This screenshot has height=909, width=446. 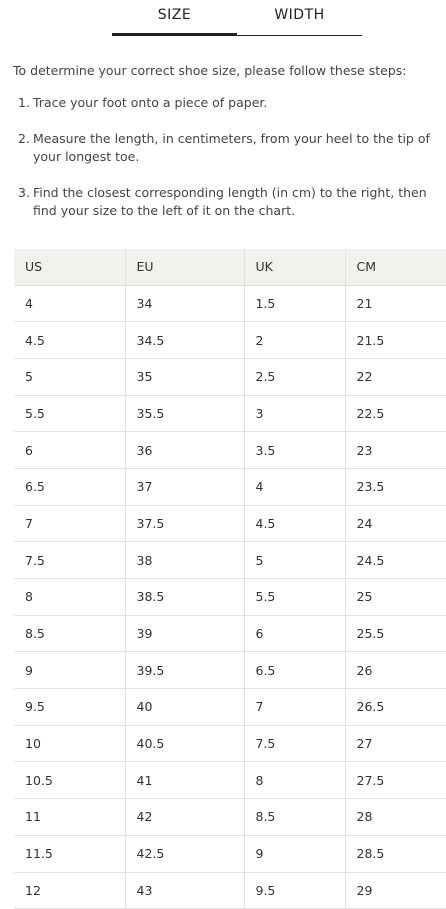 What do you see at coordinates (395, 670) in the screenshot?
I see `cell-cm: 26` at bounding box center [395, 670].